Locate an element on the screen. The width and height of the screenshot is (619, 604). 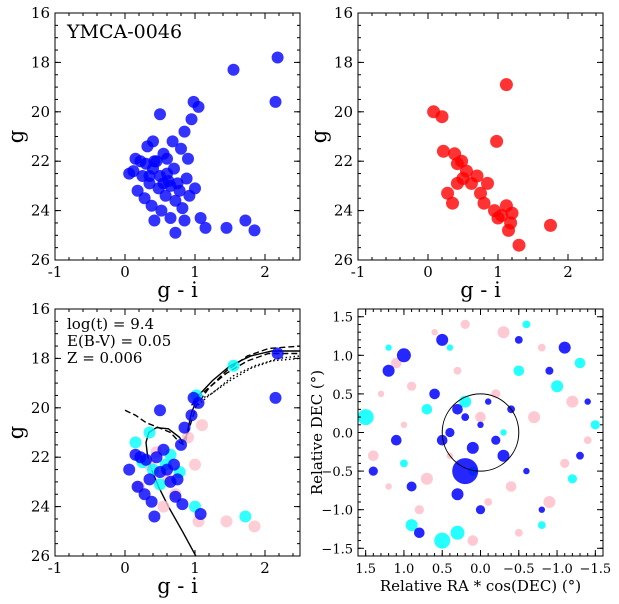
y-tick-label: 22 is located at coordinates (343, 161).